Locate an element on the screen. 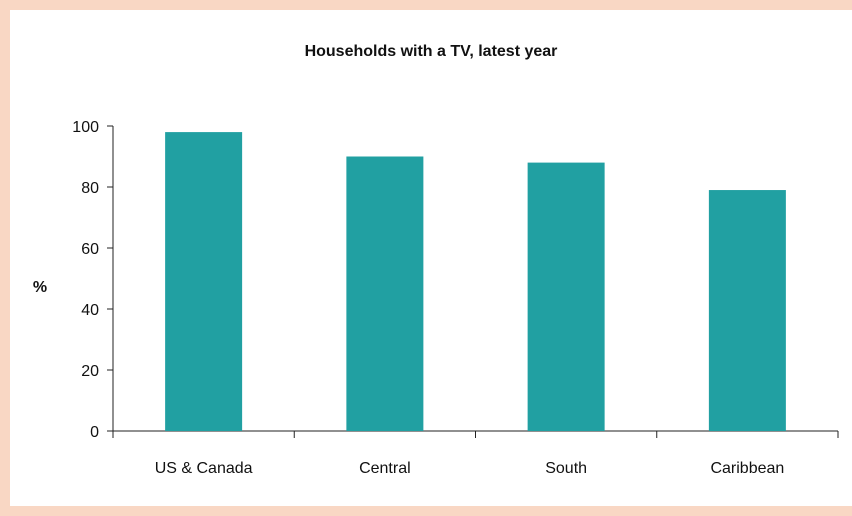 The height and width of the screenshot is (516, 852). y-tick-label: 20 is located at coordinates (90, 371).